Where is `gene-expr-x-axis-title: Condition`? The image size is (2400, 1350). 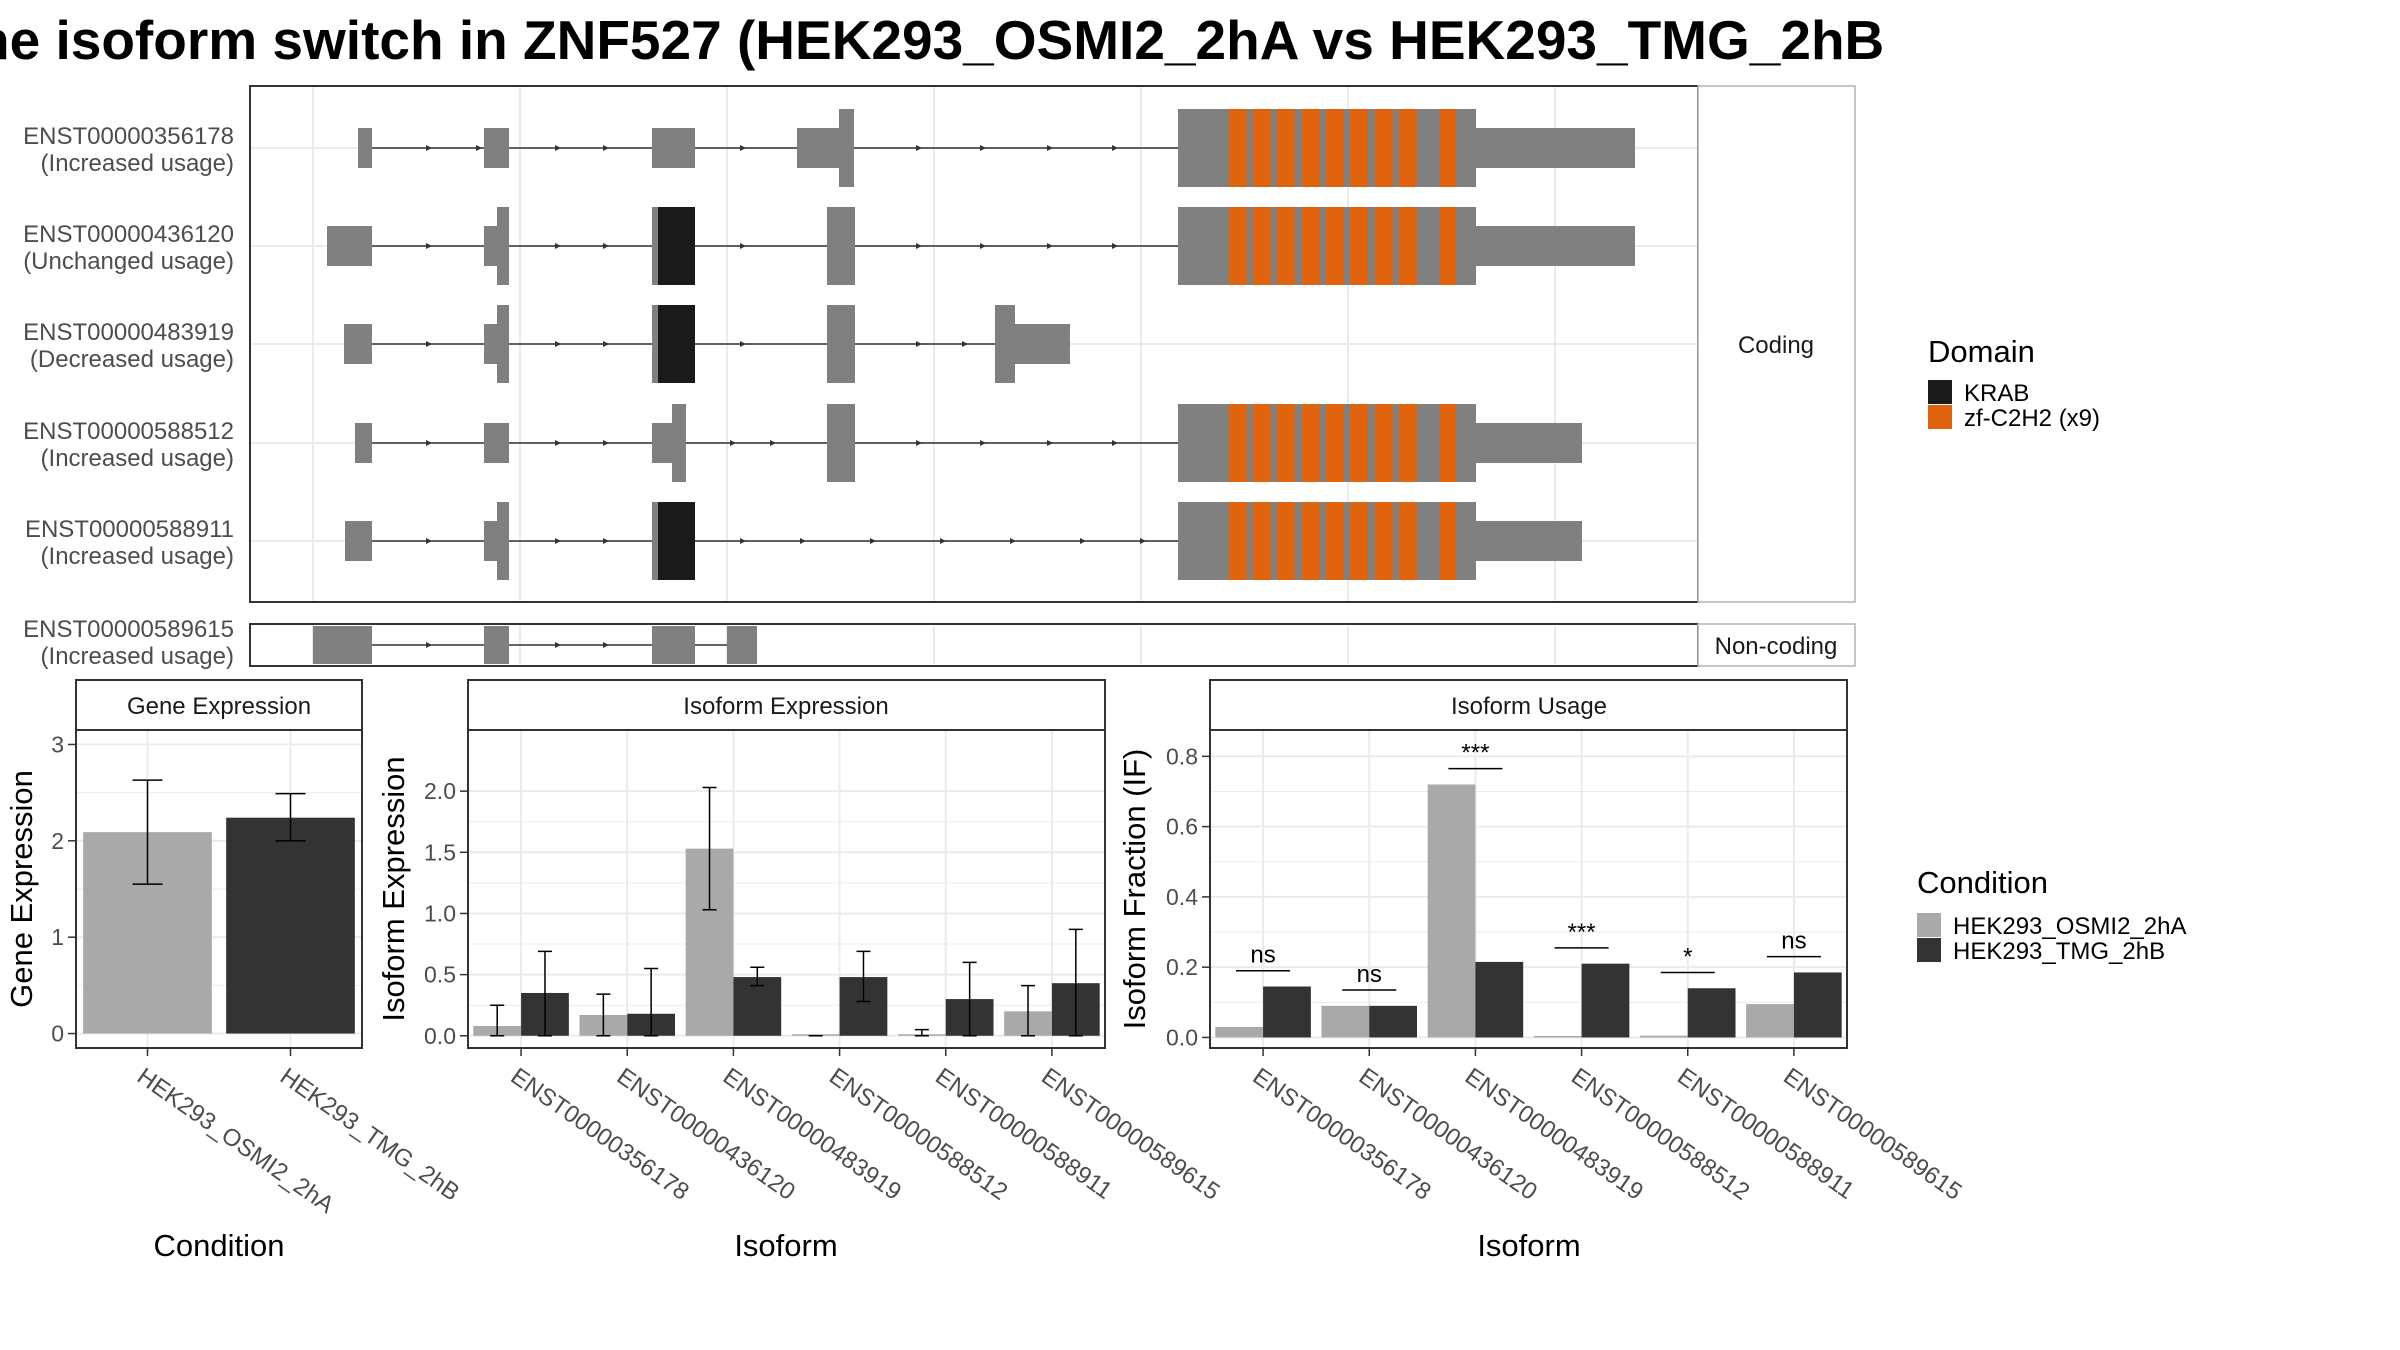
gene-expr-x-axis-title: Condition is located at coordinates (219, 1245).